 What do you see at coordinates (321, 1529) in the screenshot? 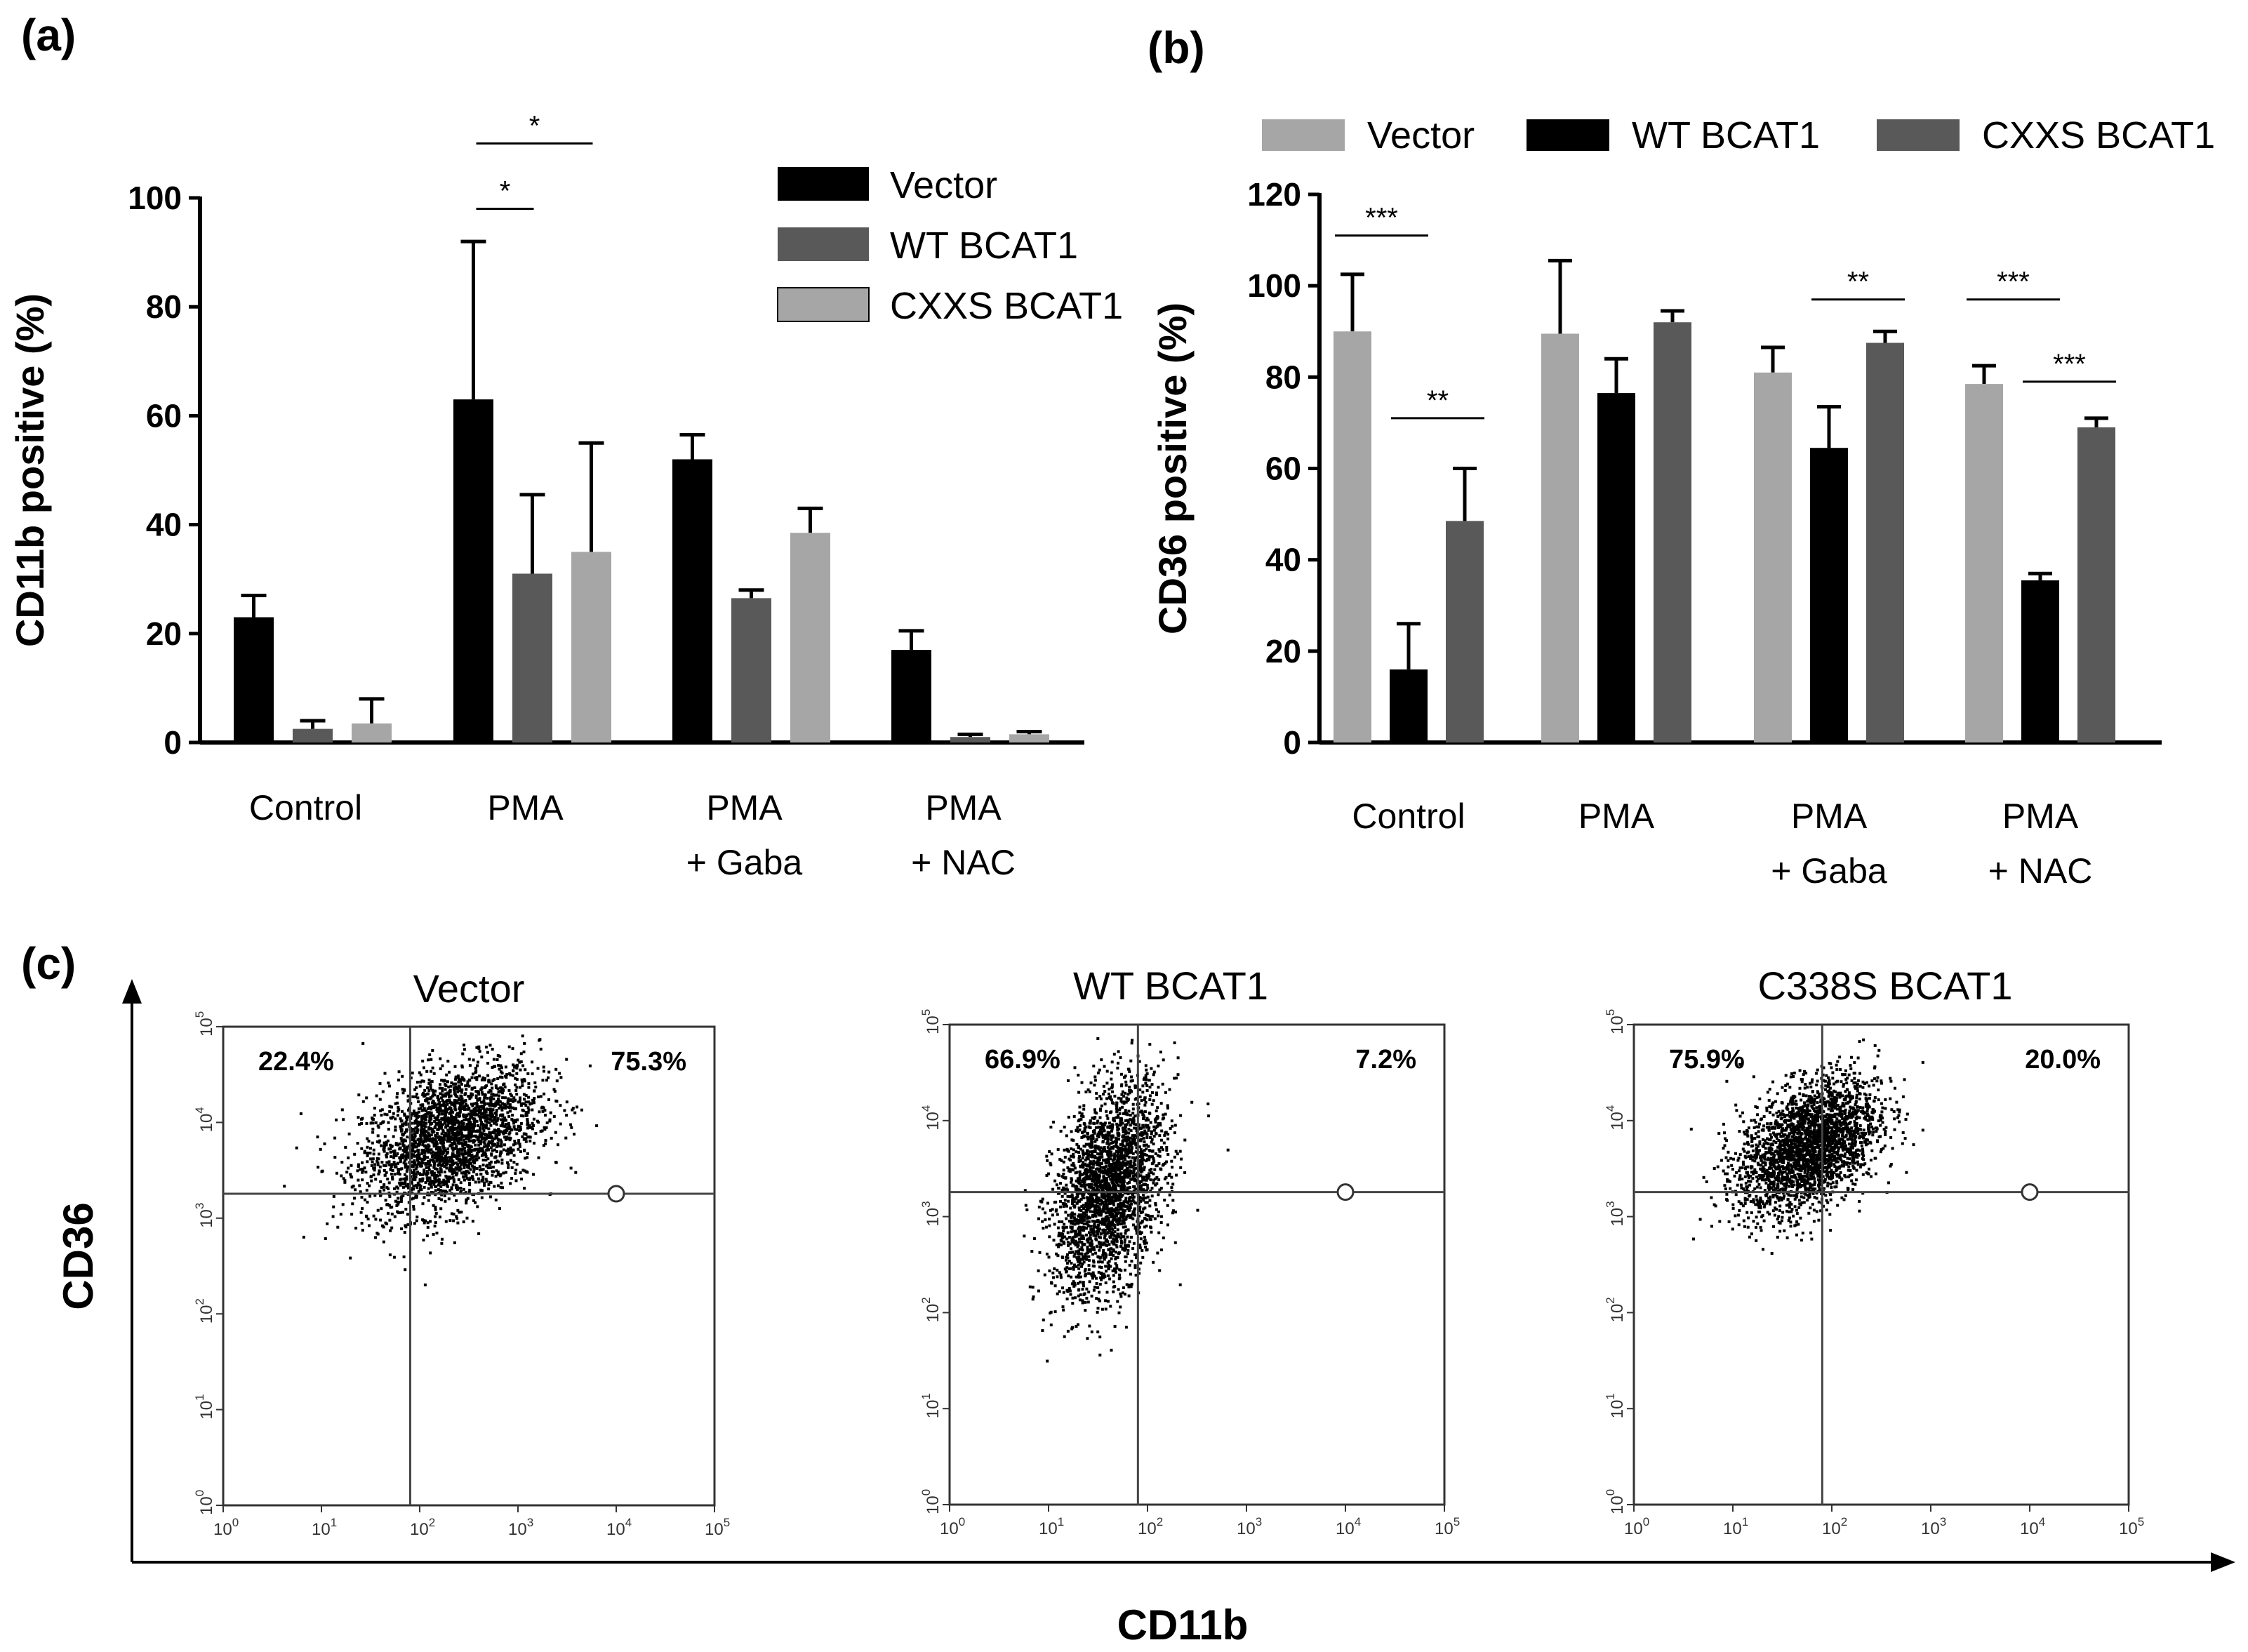
I see `x-tick-base: 10` at bounding box center [321, 1529].